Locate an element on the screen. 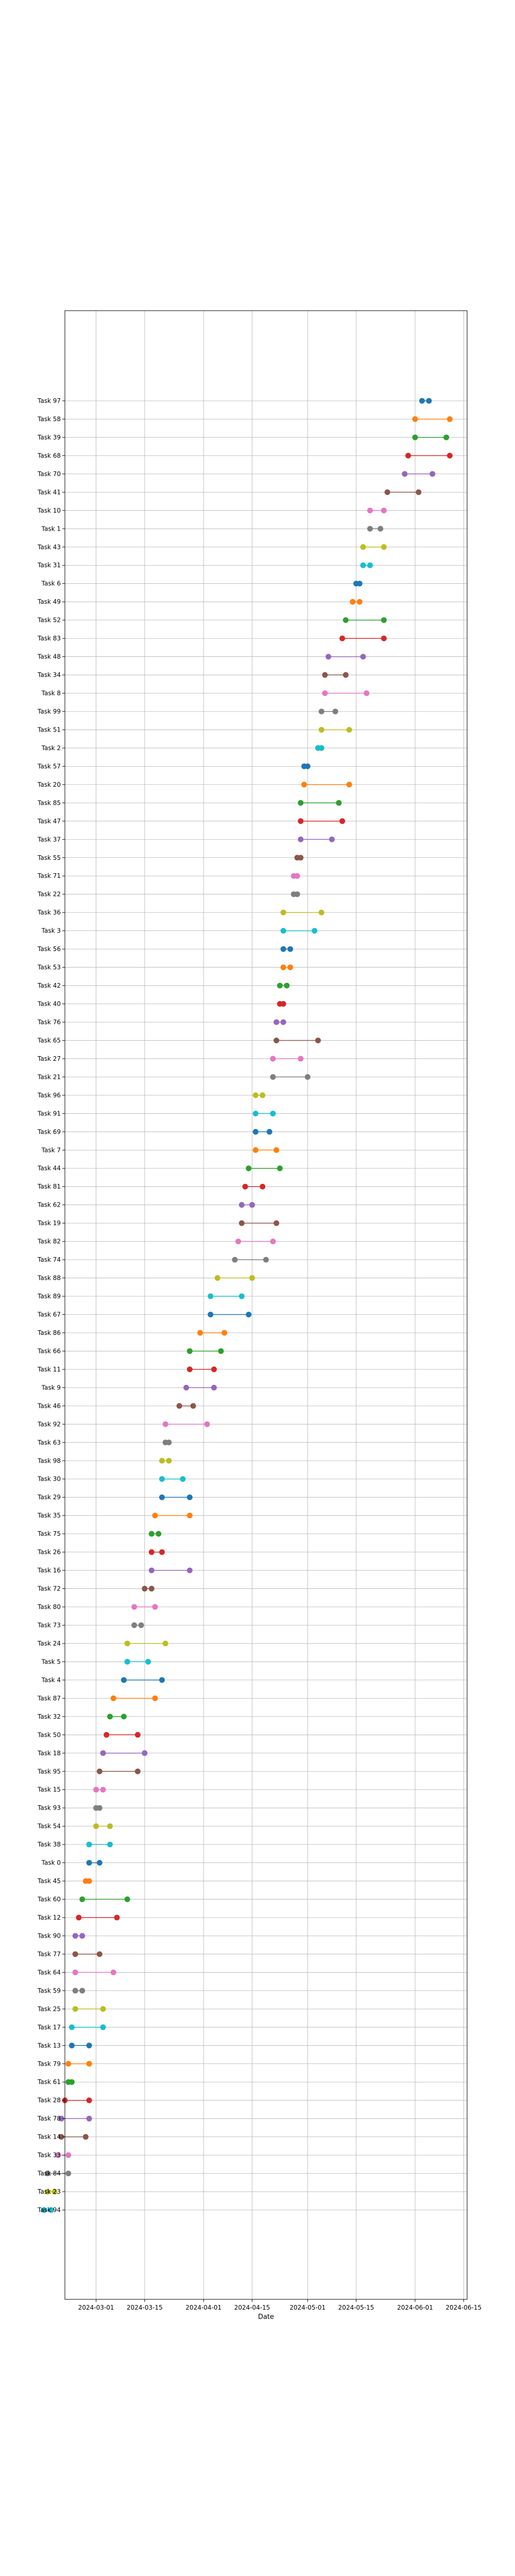 The height and width of the screenshot is (2576, 515). y-tick-label: Task 93 is located at coordinates (49, 1807).